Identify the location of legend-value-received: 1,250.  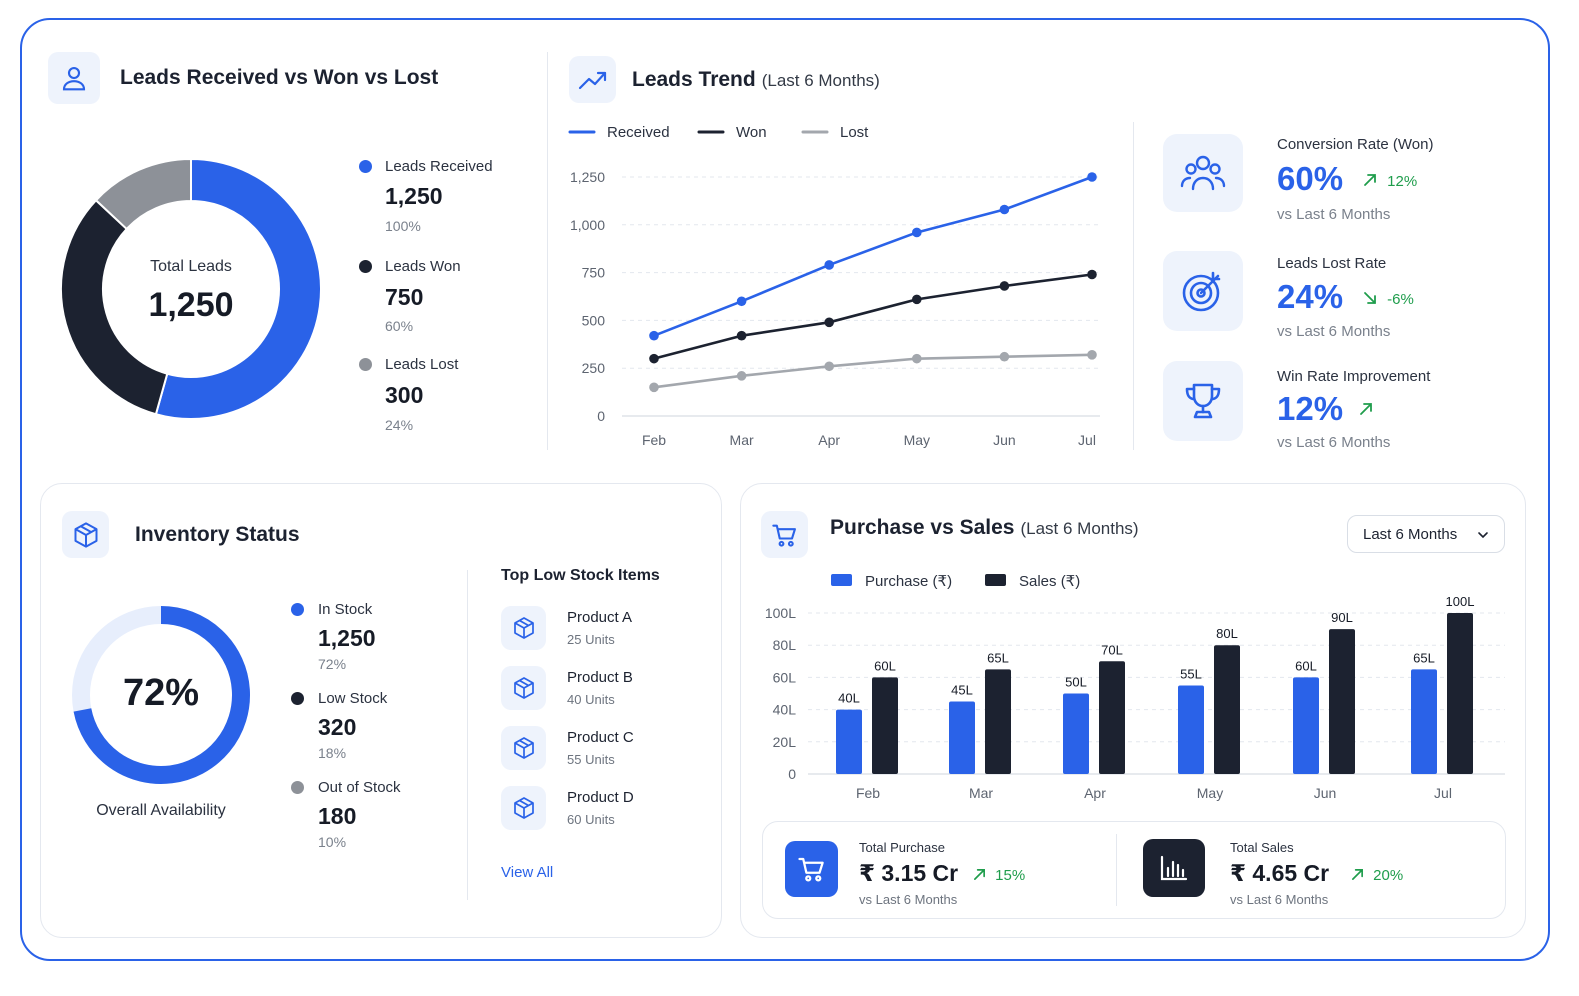
(414, 196).